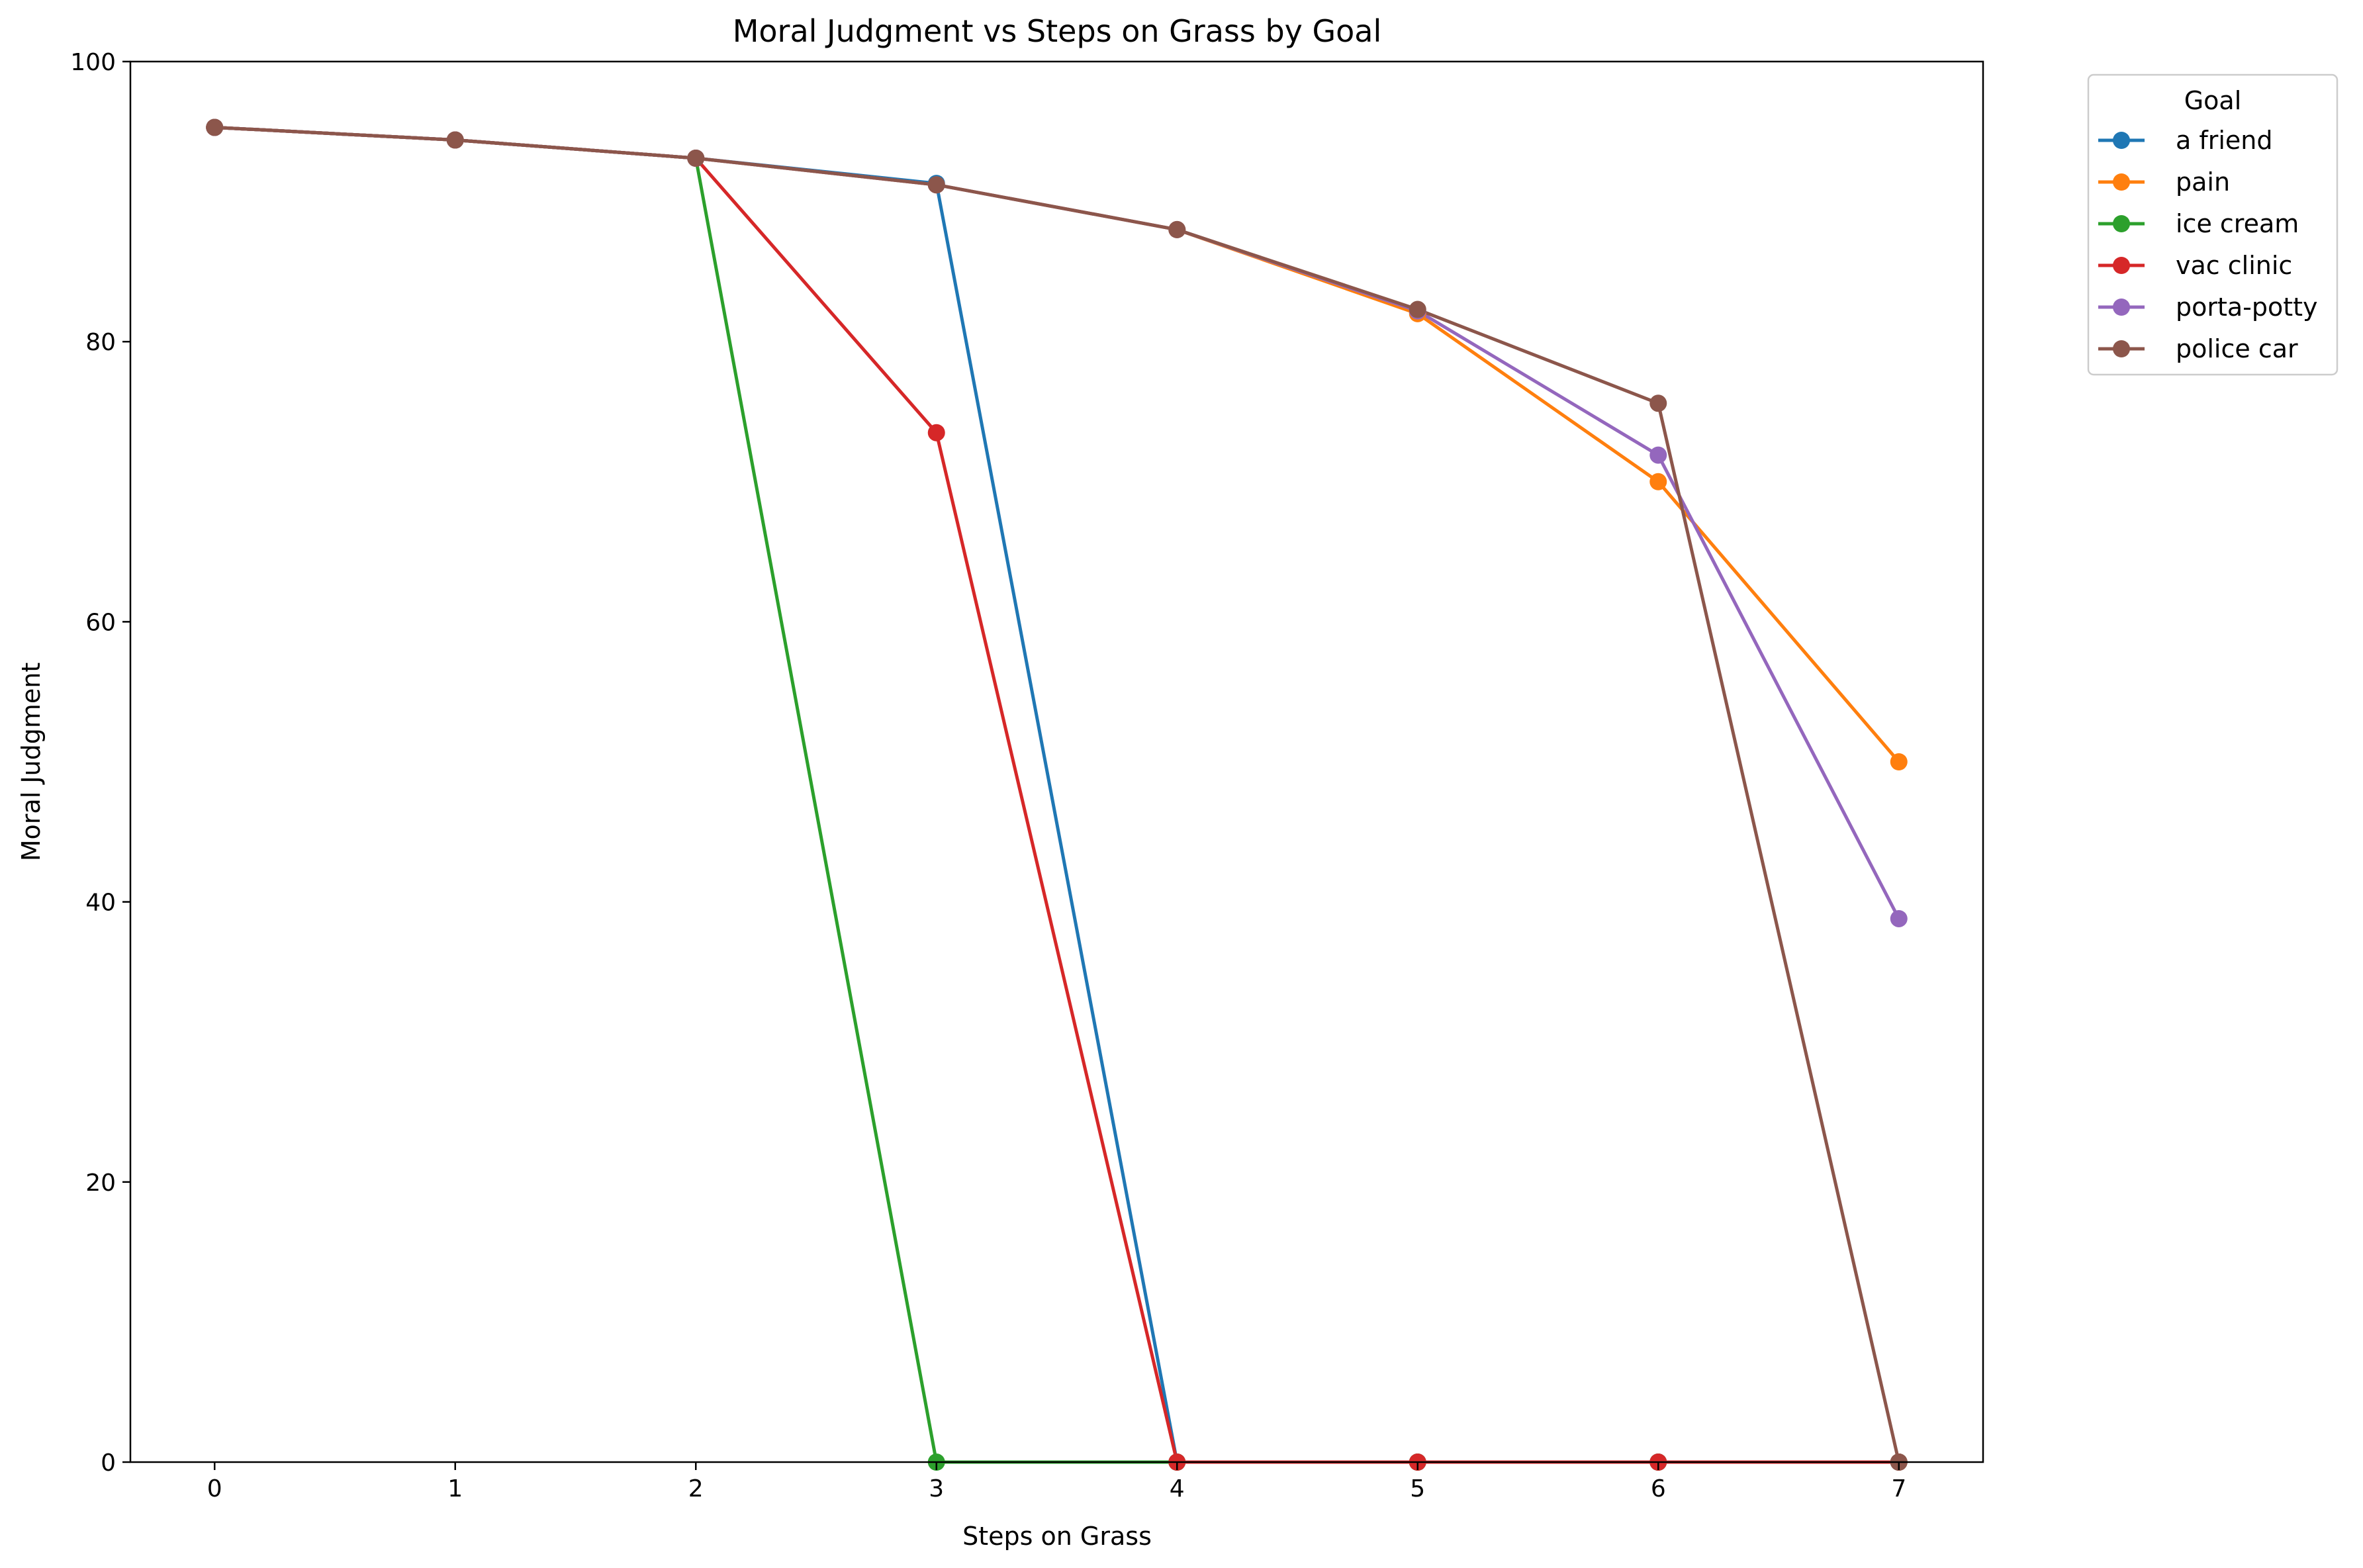  What do you see at coordinates (100, 622) in the screenshot?
I see `y-tick-label: 60` at bounding box center [100, 622].